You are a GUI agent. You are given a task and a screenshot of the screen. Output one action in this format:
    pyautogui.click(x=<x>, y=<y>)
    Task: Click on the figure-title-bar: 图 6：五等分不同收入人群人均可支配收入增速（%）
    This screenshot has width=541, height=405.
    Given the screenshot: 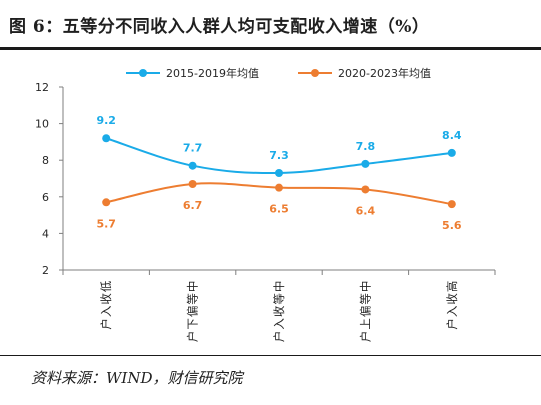 What is the action you would take?
    pyautogui.click(x=270, y=24)
    